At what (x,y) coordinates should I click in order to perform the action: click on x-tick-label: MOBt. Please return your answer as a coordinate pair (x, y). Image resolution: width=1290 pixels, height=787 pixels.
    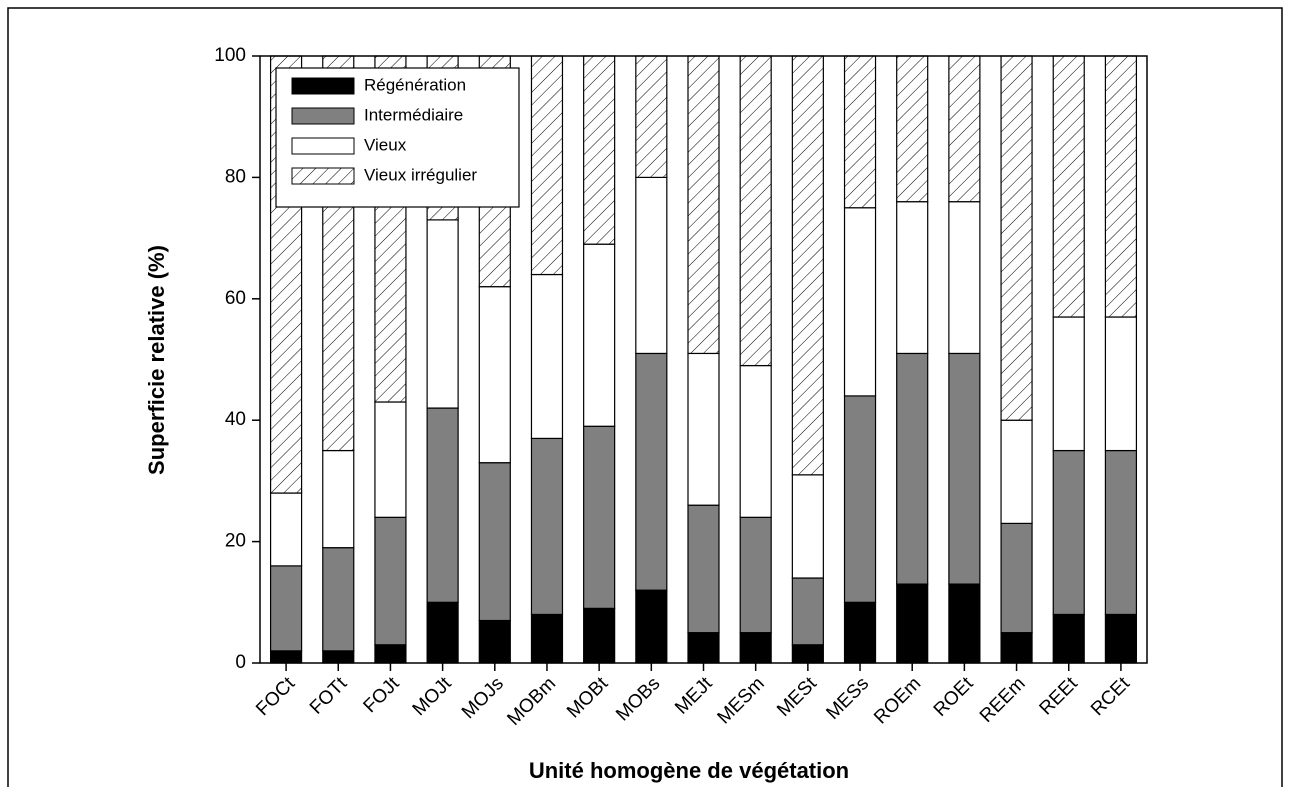
    Looking at the image, I should click on (588, 698).